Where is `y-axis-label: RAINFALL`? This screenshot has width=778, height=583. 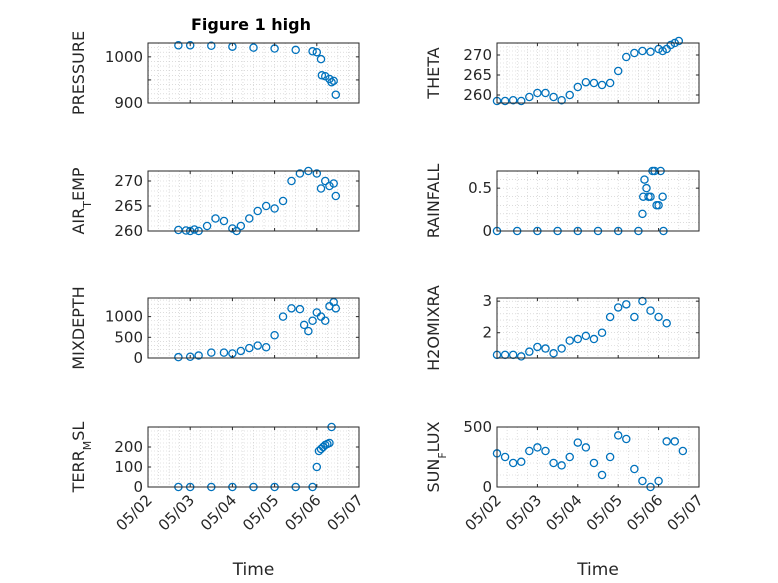 y-axis-label: RAINFALL is located at coordinates (433, 201).